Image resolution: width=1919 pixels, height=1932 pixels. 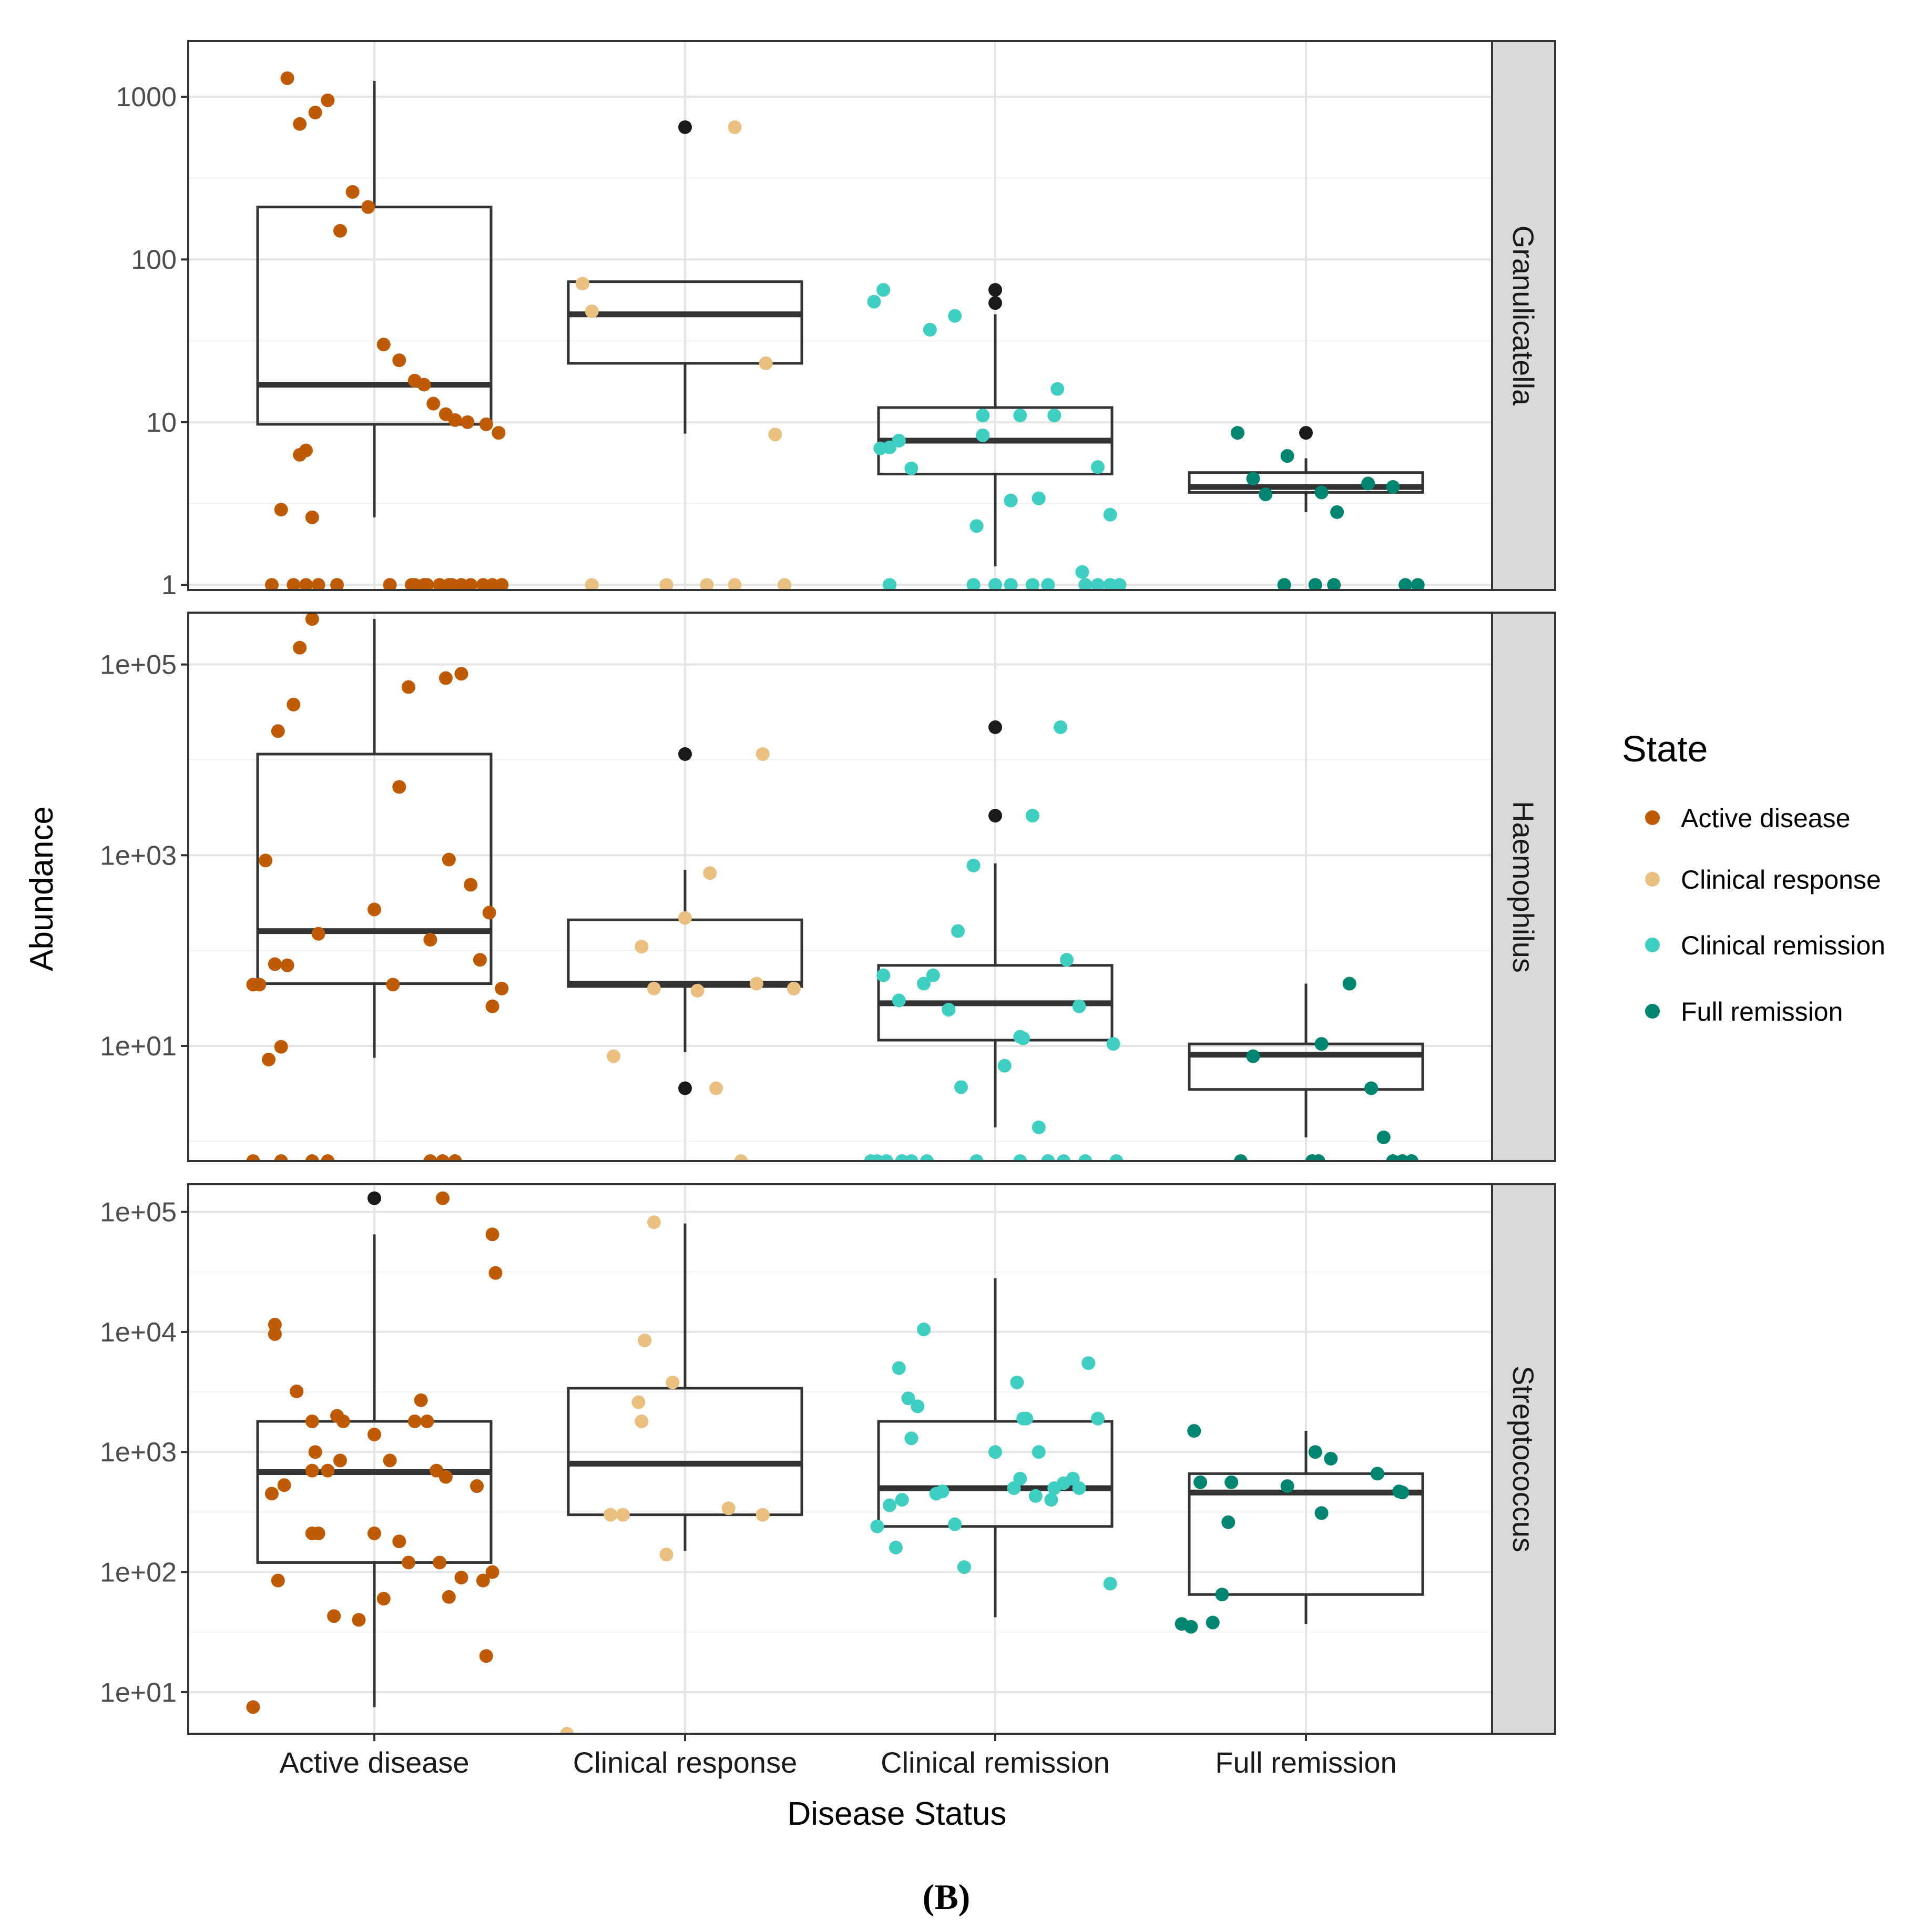 What do you see at coordinates (1653, 945) in the screenshot?
I see `legend-swatch` at bounding box center [1653, 945].